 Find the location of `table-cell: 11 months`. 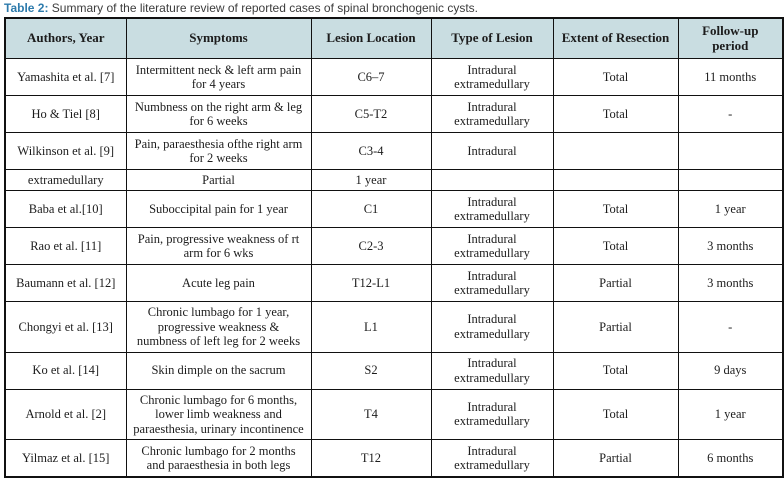

table-cell: 11 months is located at coordinates (730, 77).